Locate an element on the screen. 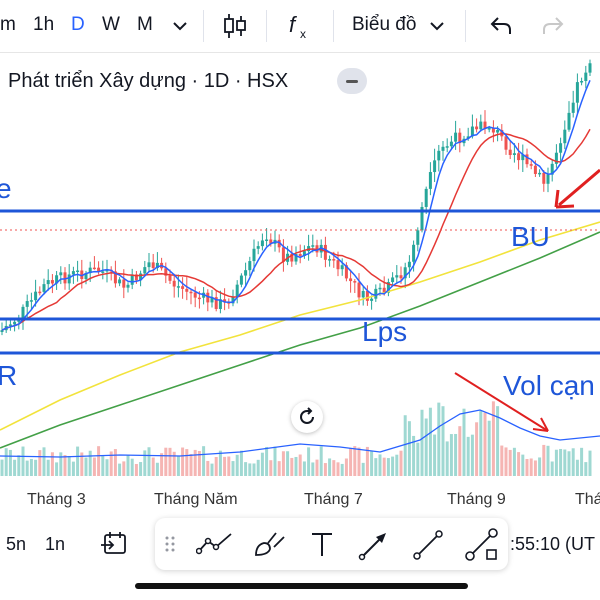 This screenshot has width=600, height=600. x-axis-label: Tháng 7 is located at coordinates (333, 499).